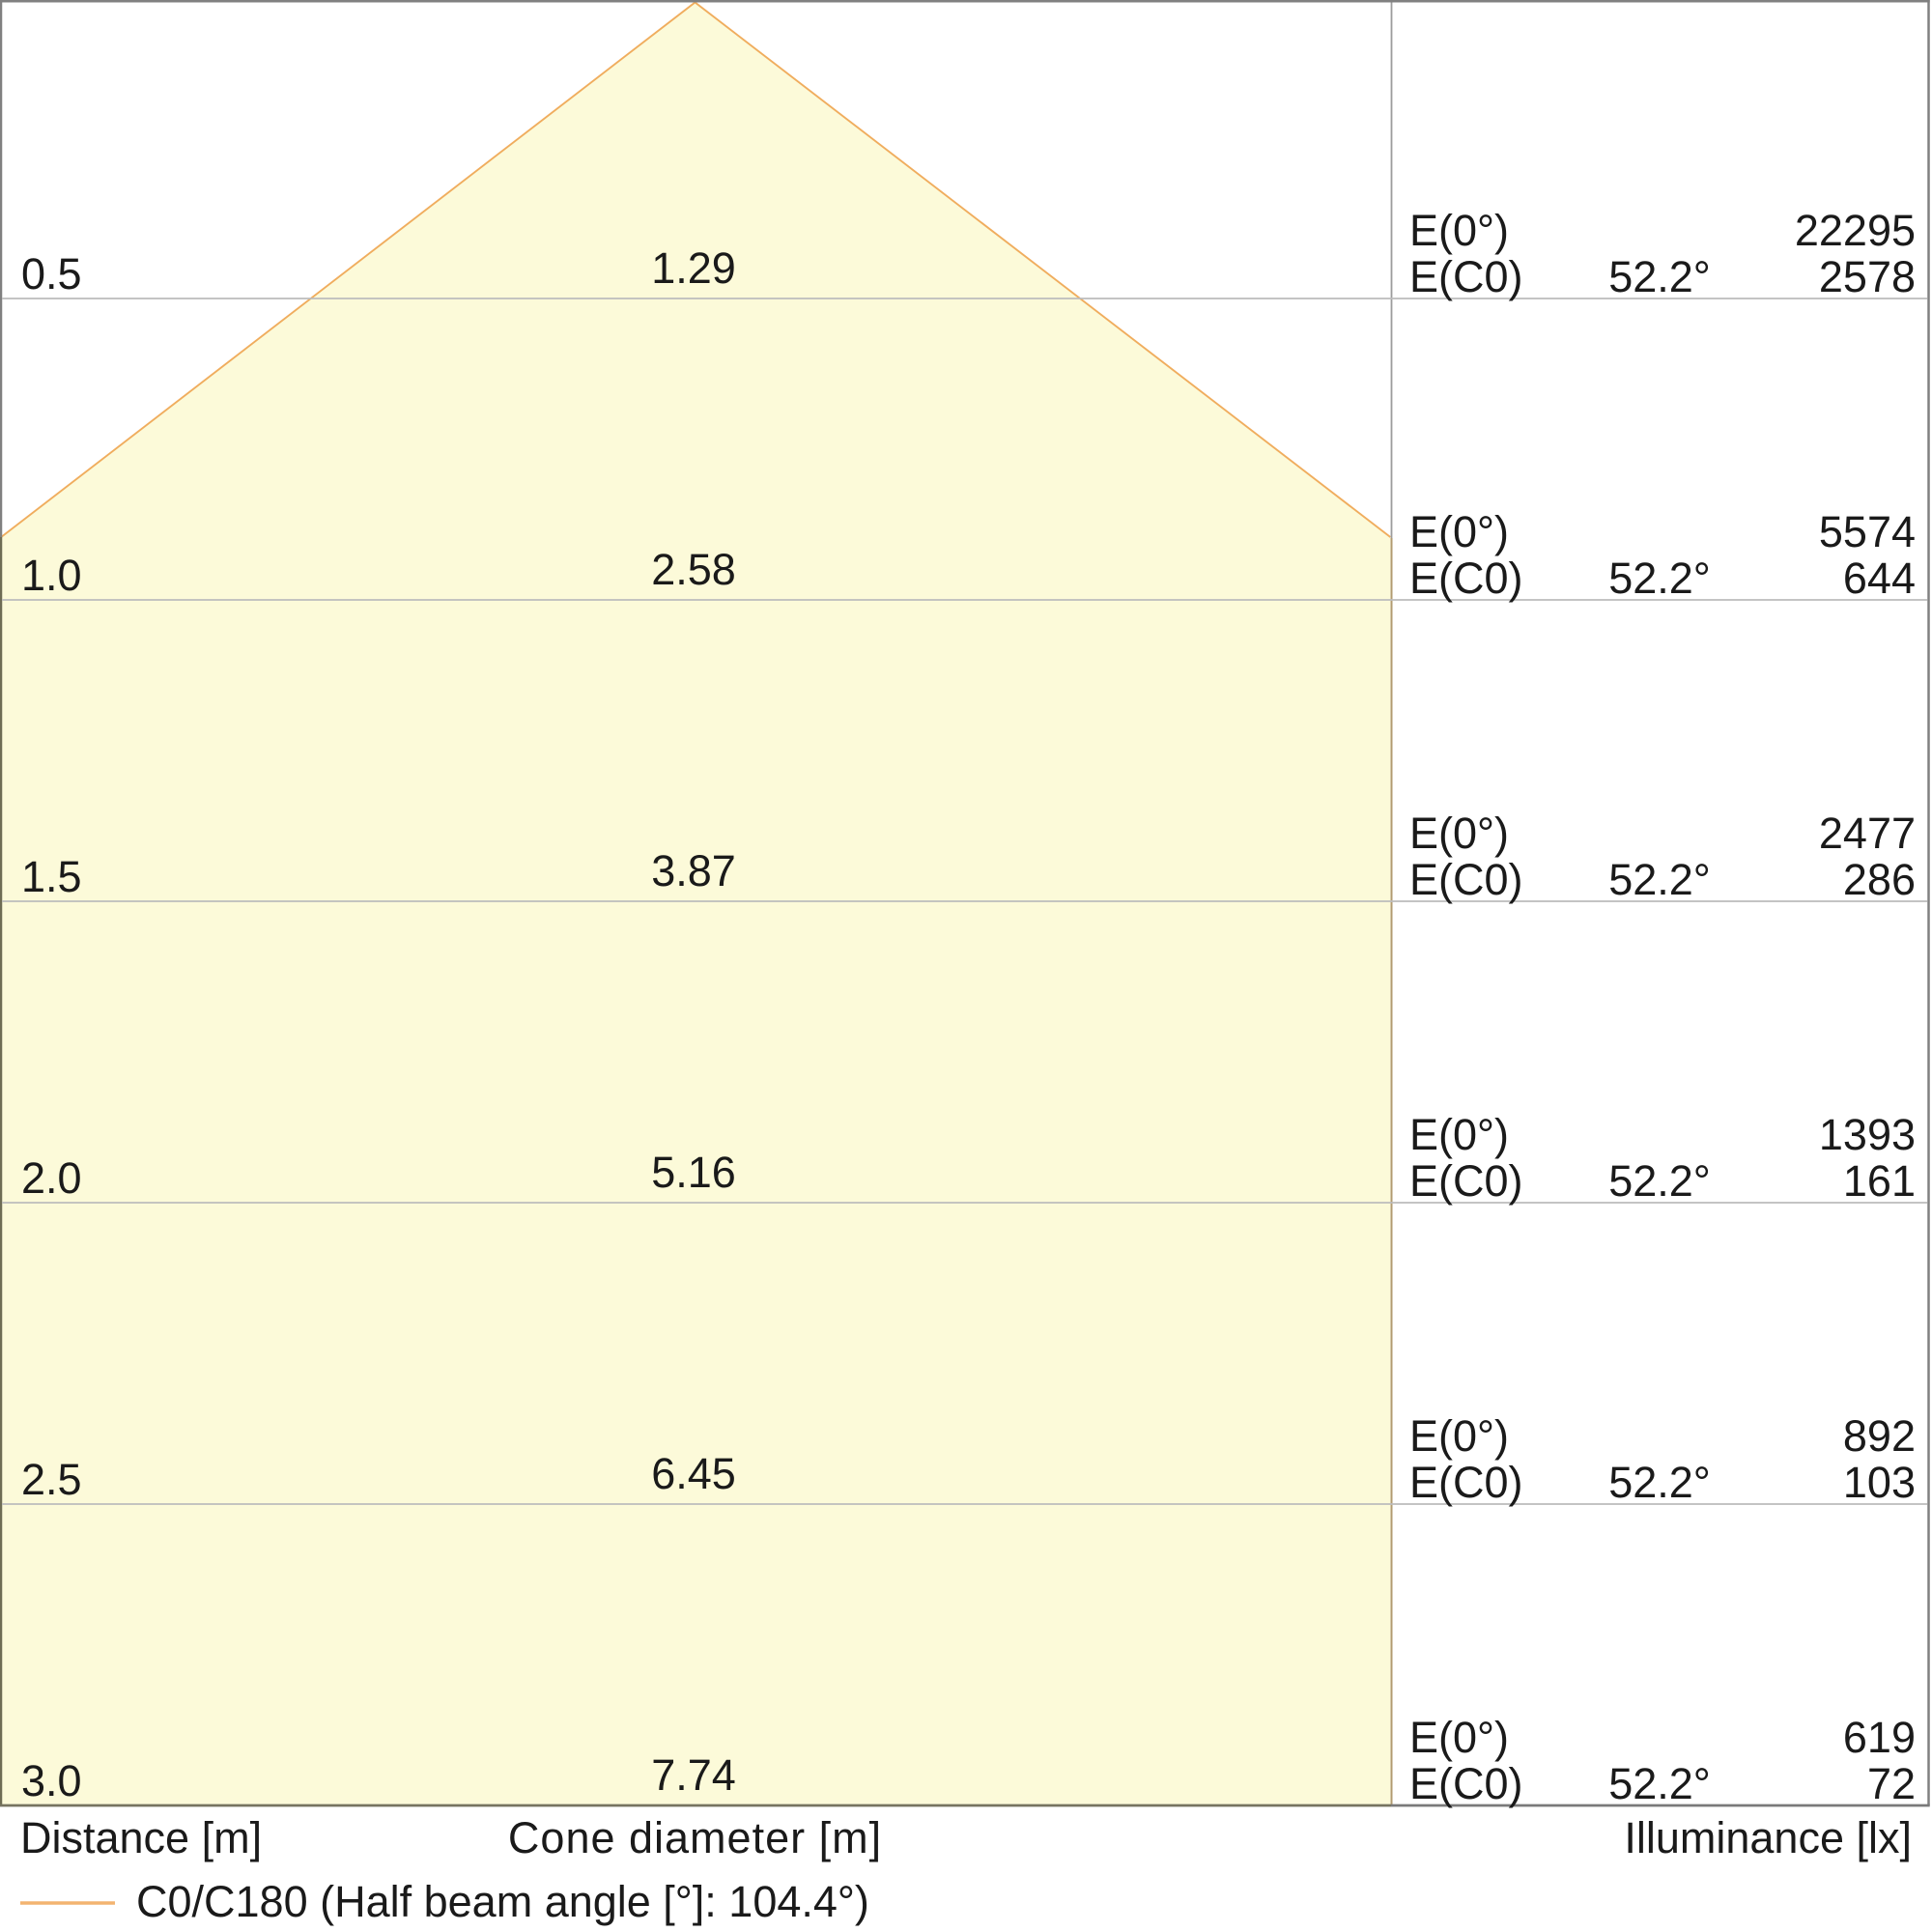 The width and height of the screenshot is (1932, 1932). Describe the element at coordinates (51, 575) in the screenshot. I see `svg-text: 1.0` at that location.